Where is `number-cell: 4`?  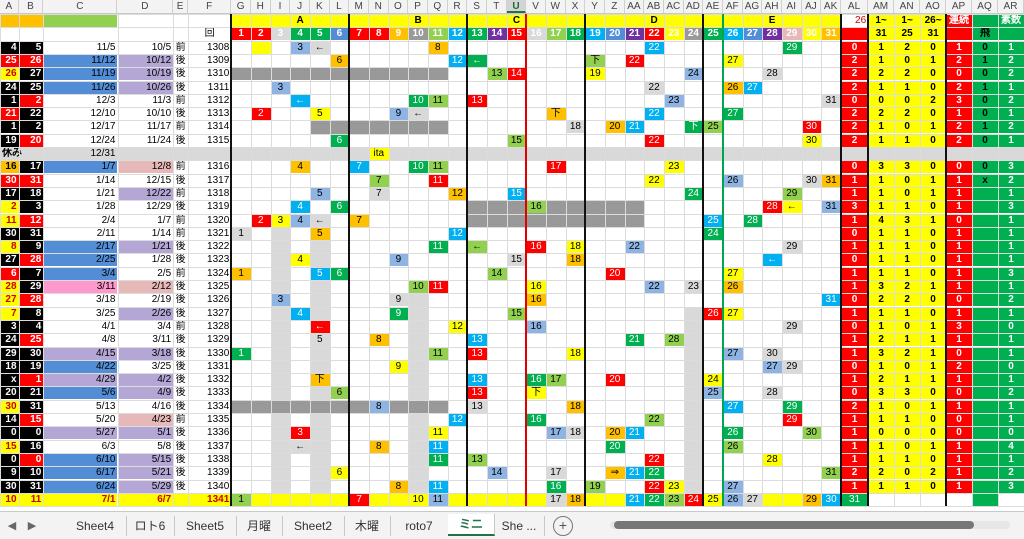 number-cell: 4 is located at coordinates (300, 313).